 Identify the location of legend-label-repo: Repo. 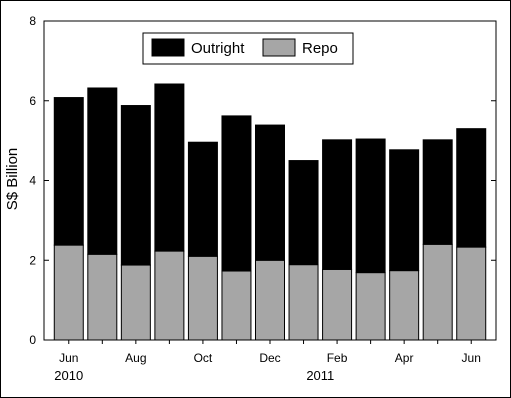
(320, 48).